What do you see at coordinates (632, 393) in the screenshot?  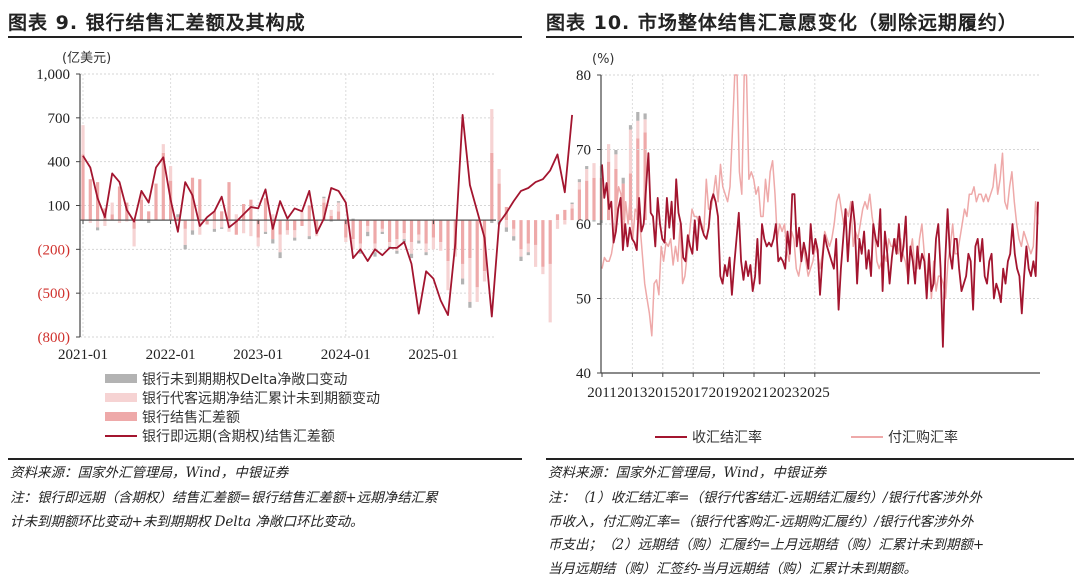 I see `right-xtick-label: 2013` at bounding box center [632, 393].